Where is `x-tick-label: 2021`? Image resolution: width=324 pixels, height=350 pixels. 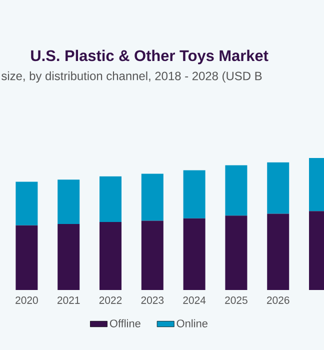 x-tick-label: 2021 is located at coordinates (68, 300).